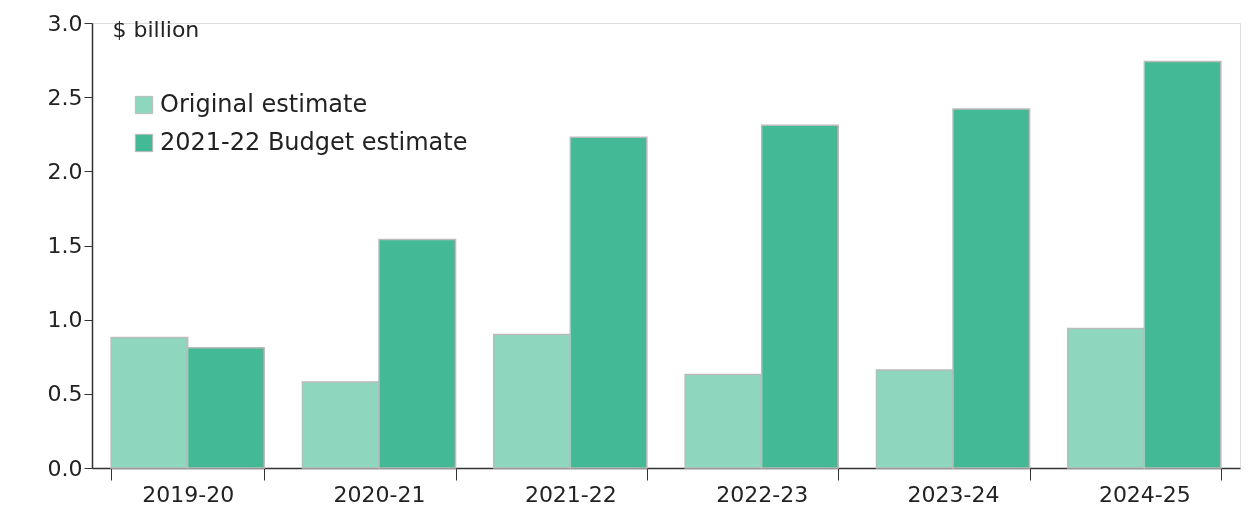 This screenshot has width=1255, height=522. Describe the element at coordinates (314, 142) in the screenshot. I see `legend-label: 2021-22 Budget estimate` at that location.